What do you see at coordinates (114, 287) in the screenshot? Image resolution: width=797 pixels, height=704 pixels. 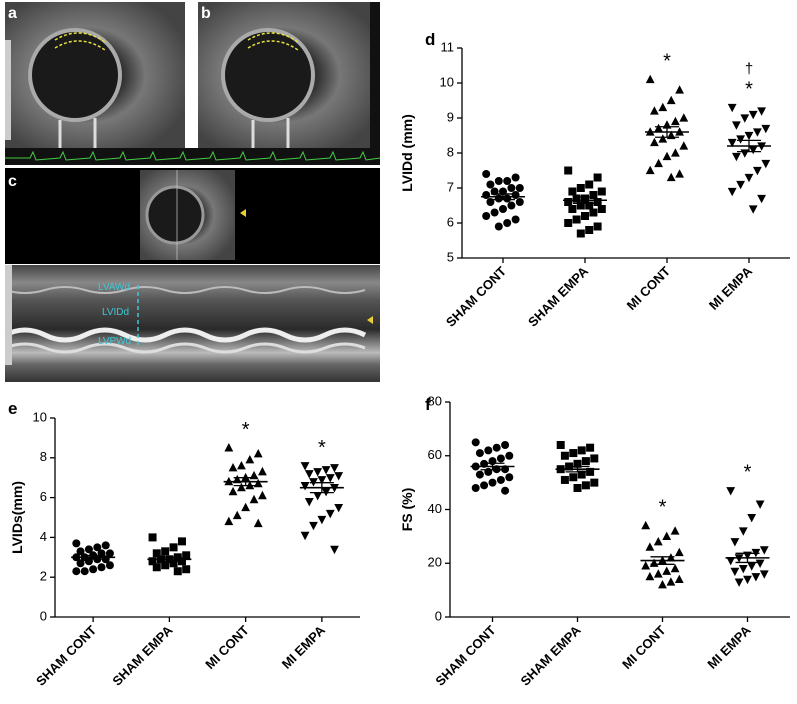 I see `mmode-label: LVAWd` at bounding box center [114, 287].